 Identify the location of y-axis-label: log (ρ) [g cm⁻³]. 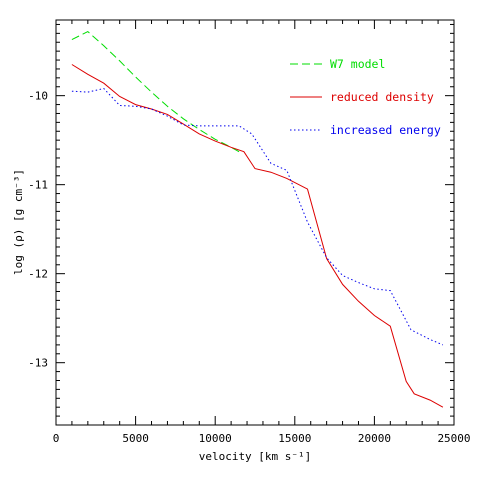
(18, 222).